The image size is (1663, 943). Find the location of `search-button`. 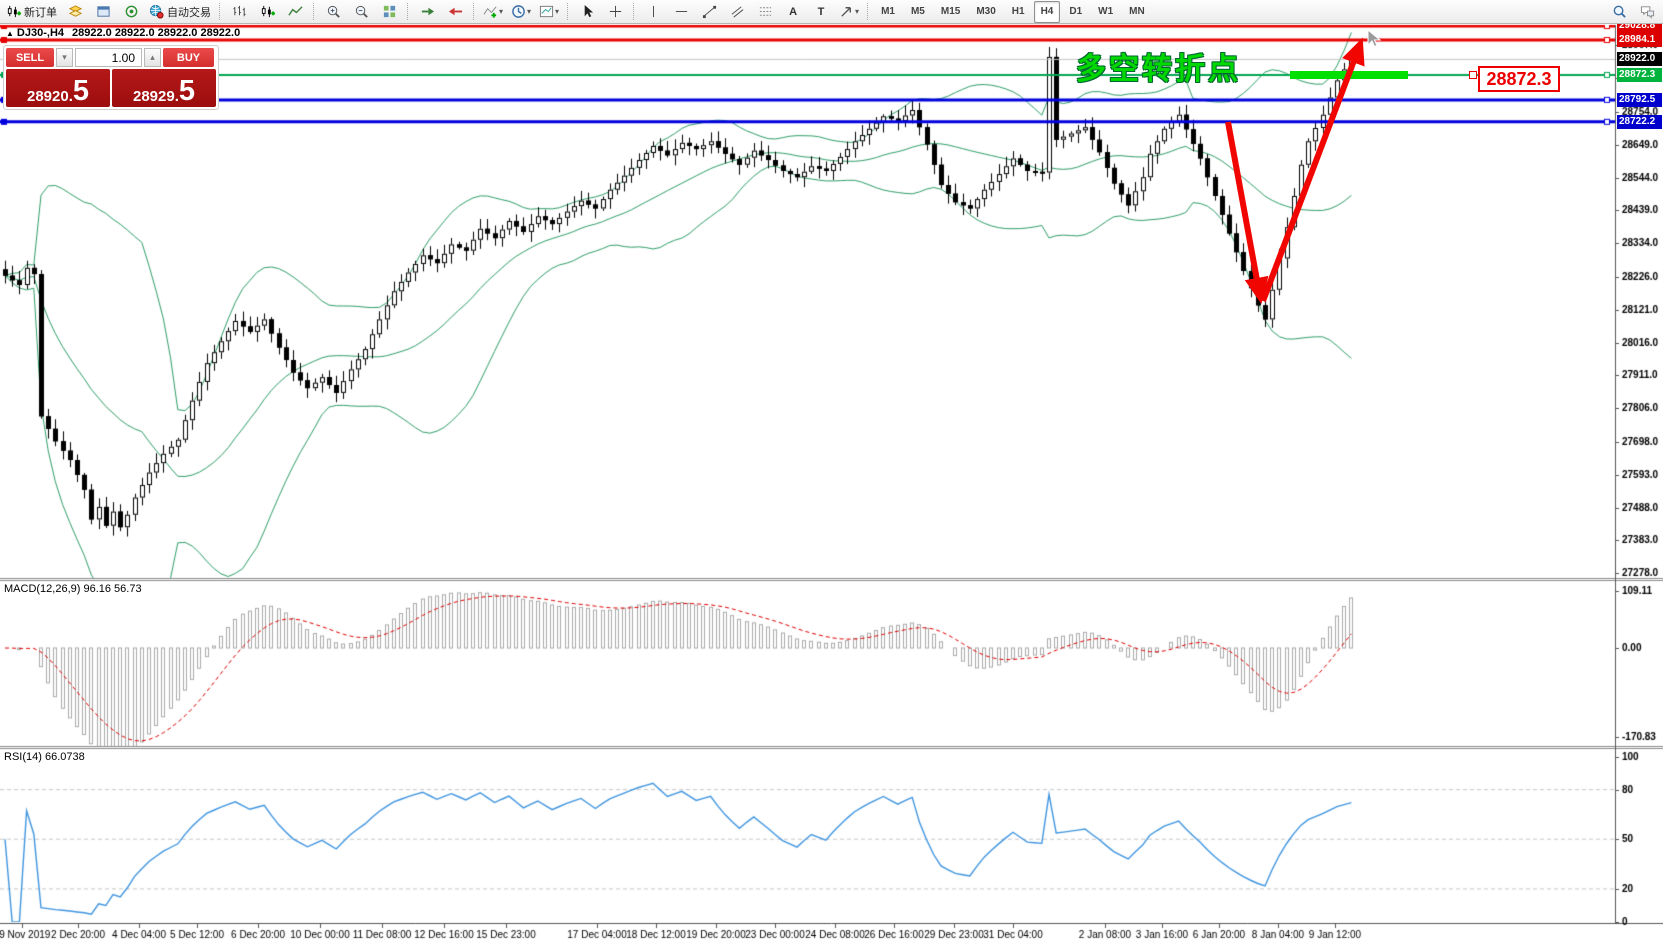

search-button is located at coordinates (1619, 12).